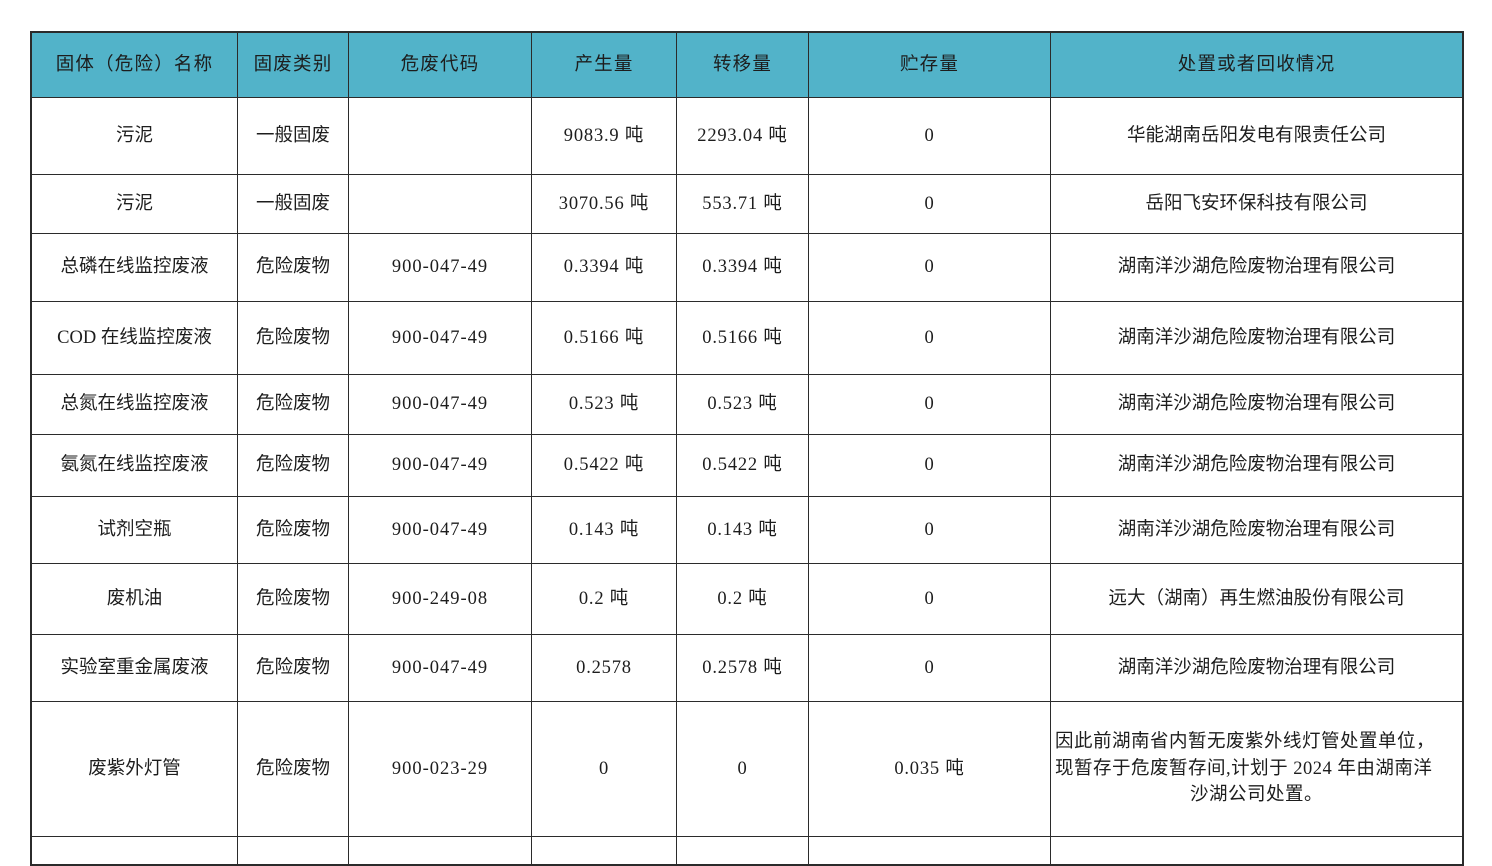  What do you see at coordinates (604, 338) in the screenshot?
I see `cell-produced: 0.5166 吨` at bounding box center [604, 338].